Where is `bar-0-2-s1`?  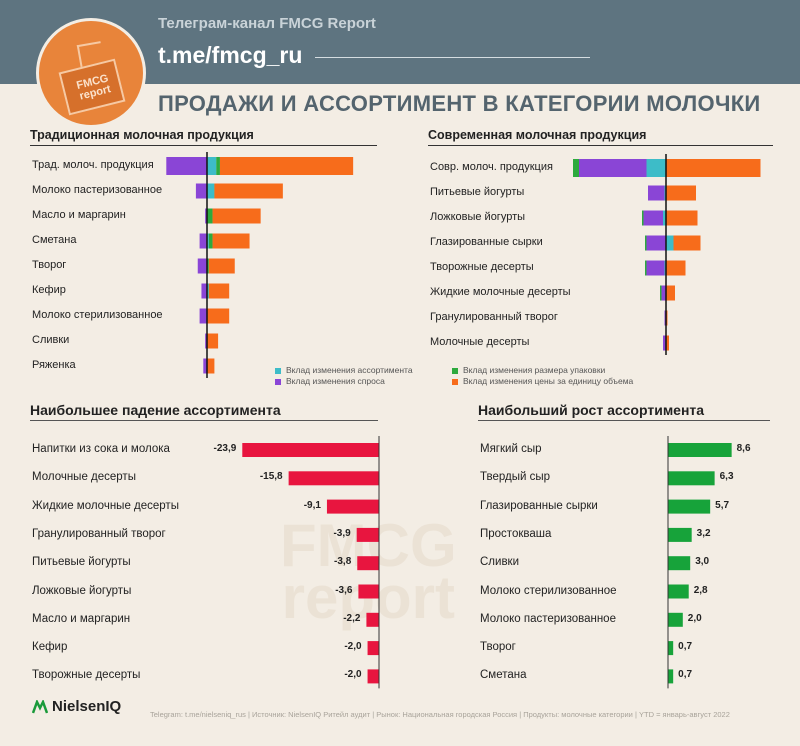 bar-0-2-s1 is located at coordinates (206, 216).